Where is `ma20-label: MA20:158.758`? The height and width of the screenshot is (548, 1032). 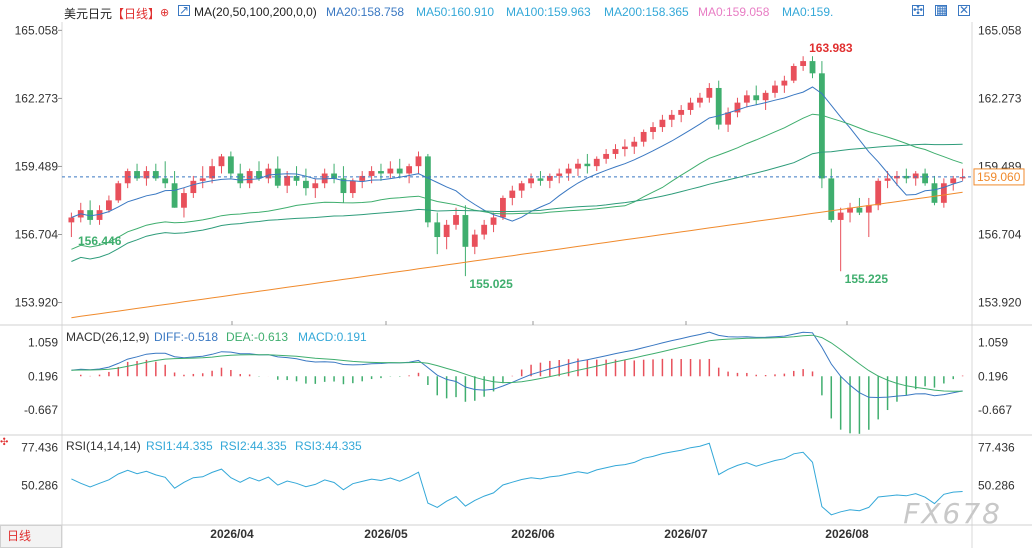
ma20-label: MA20:158.758 is located at coordinates (365, 12).